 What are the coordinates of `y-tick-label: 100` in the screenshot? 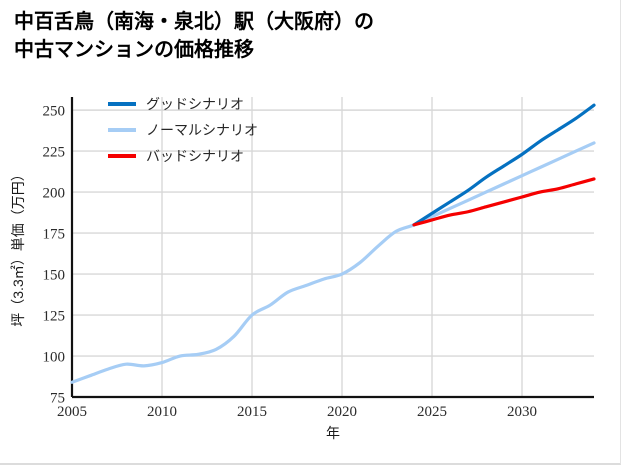 It's located at (54, 358).